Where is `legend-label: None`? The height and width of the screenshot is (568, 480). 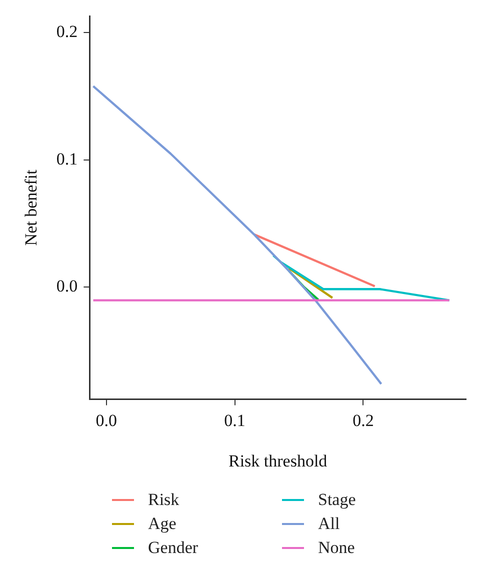 legend-label: None is located at coordinates (336, 548).